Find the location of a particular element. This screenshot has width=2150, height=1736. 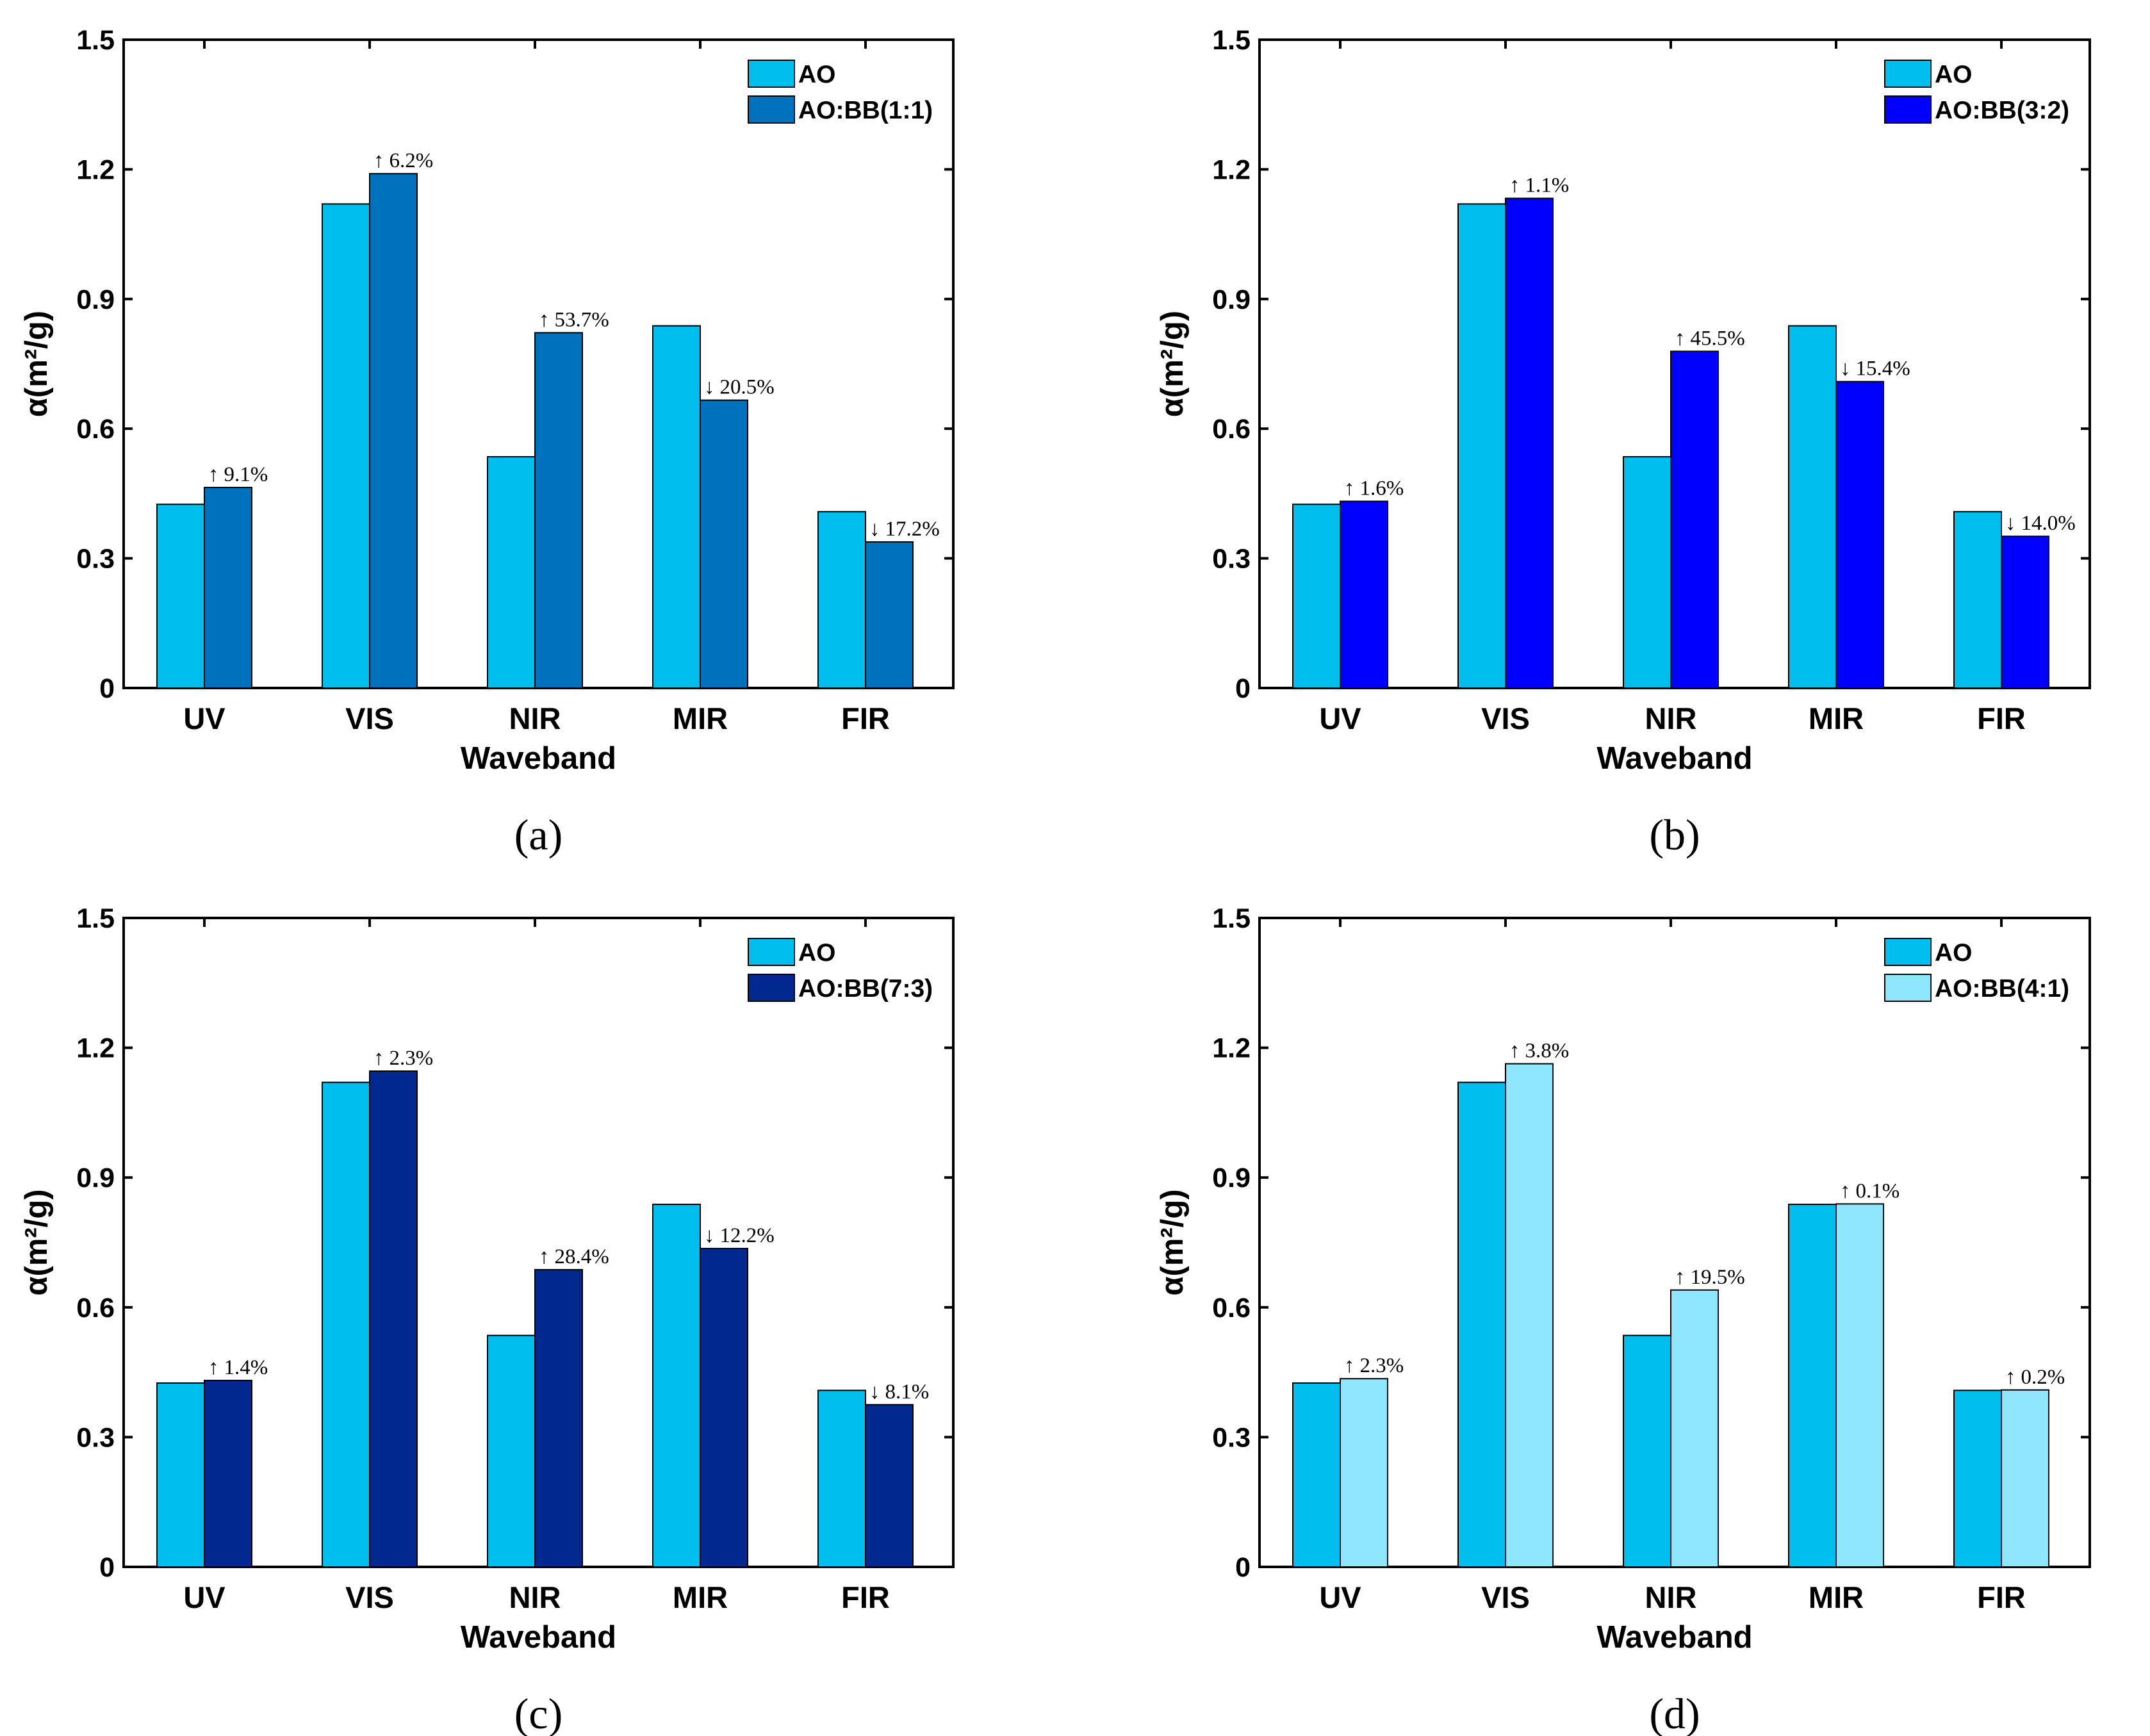

change-annotation: ↑ 6.2% is located at coordinates (403, 160).